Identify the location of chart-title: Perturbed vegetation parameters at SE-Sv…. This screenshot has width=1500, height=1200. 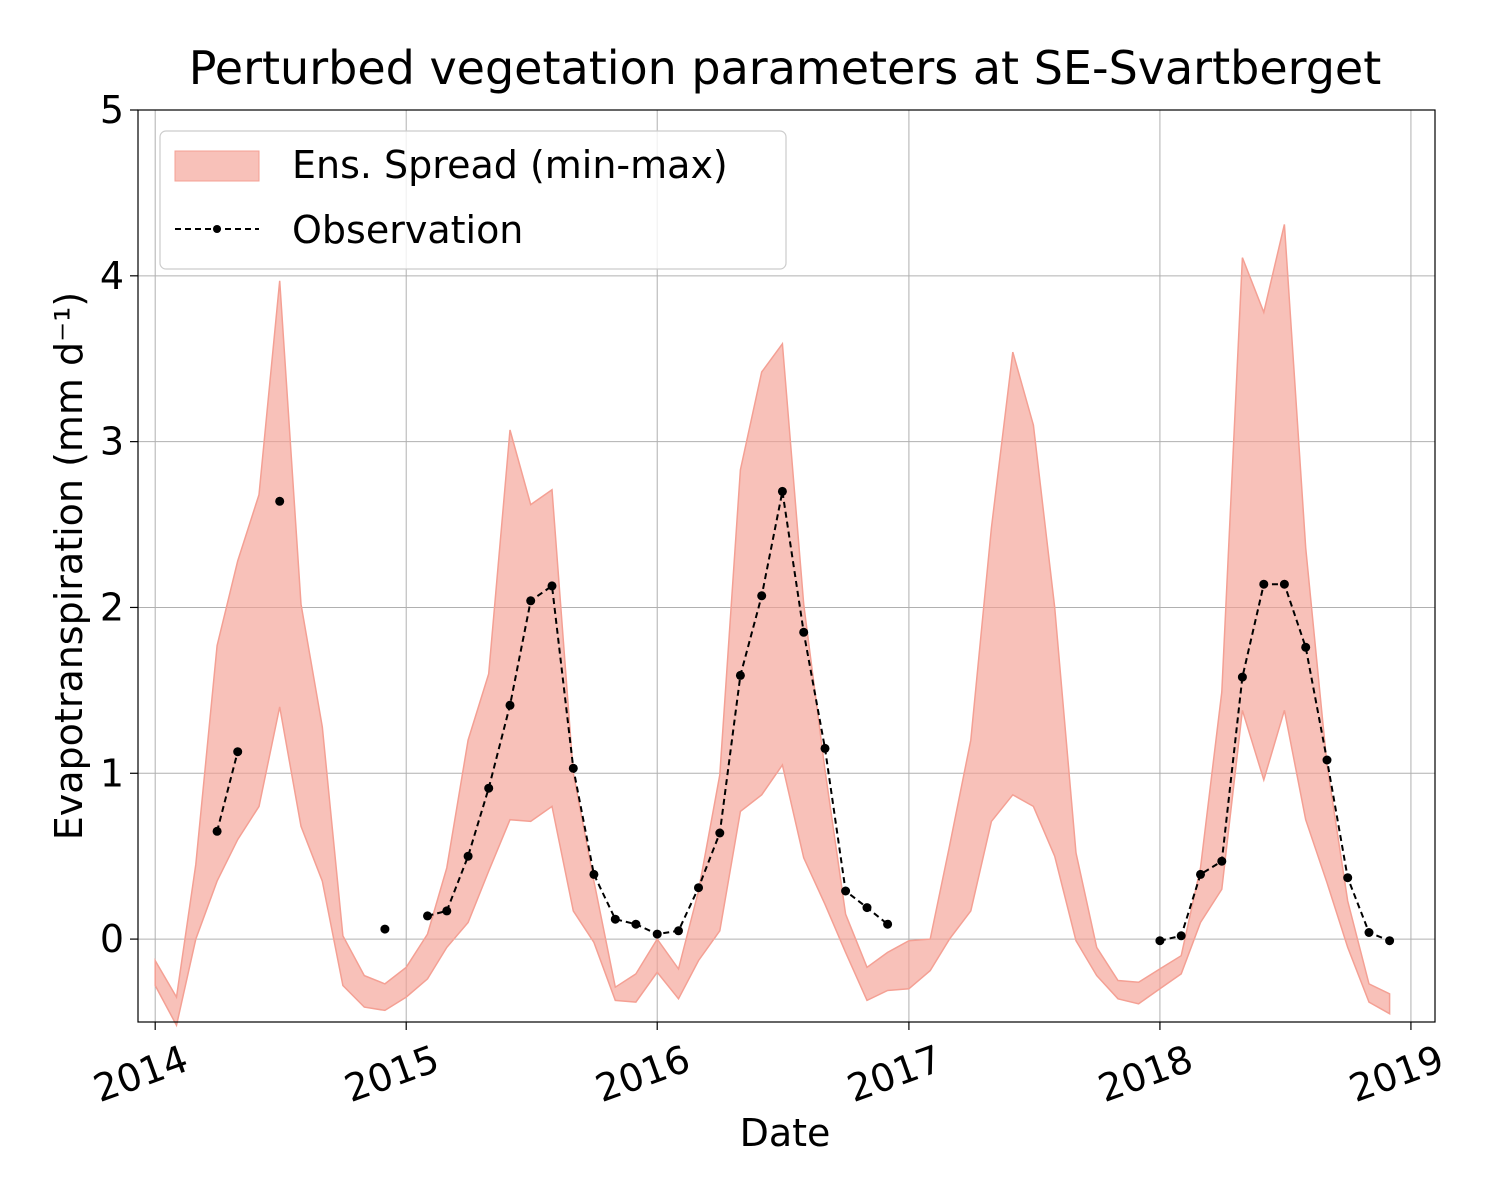
(785, 68).